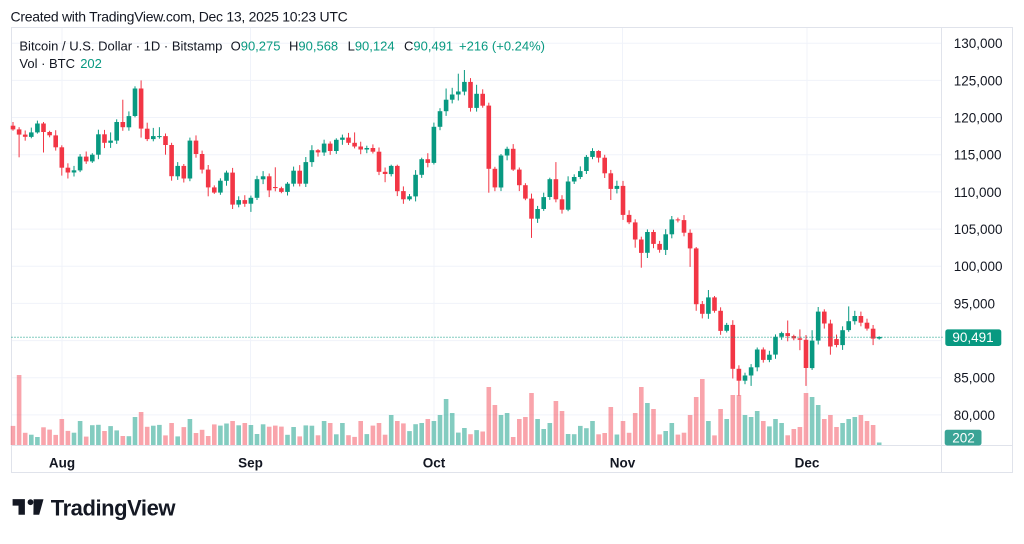 Image resolution: width=1024 pixels, height=544 pixels. Describe the element at coordinates (978, 155) in the screenshot. I see `svg-text: 115,000` at that location.